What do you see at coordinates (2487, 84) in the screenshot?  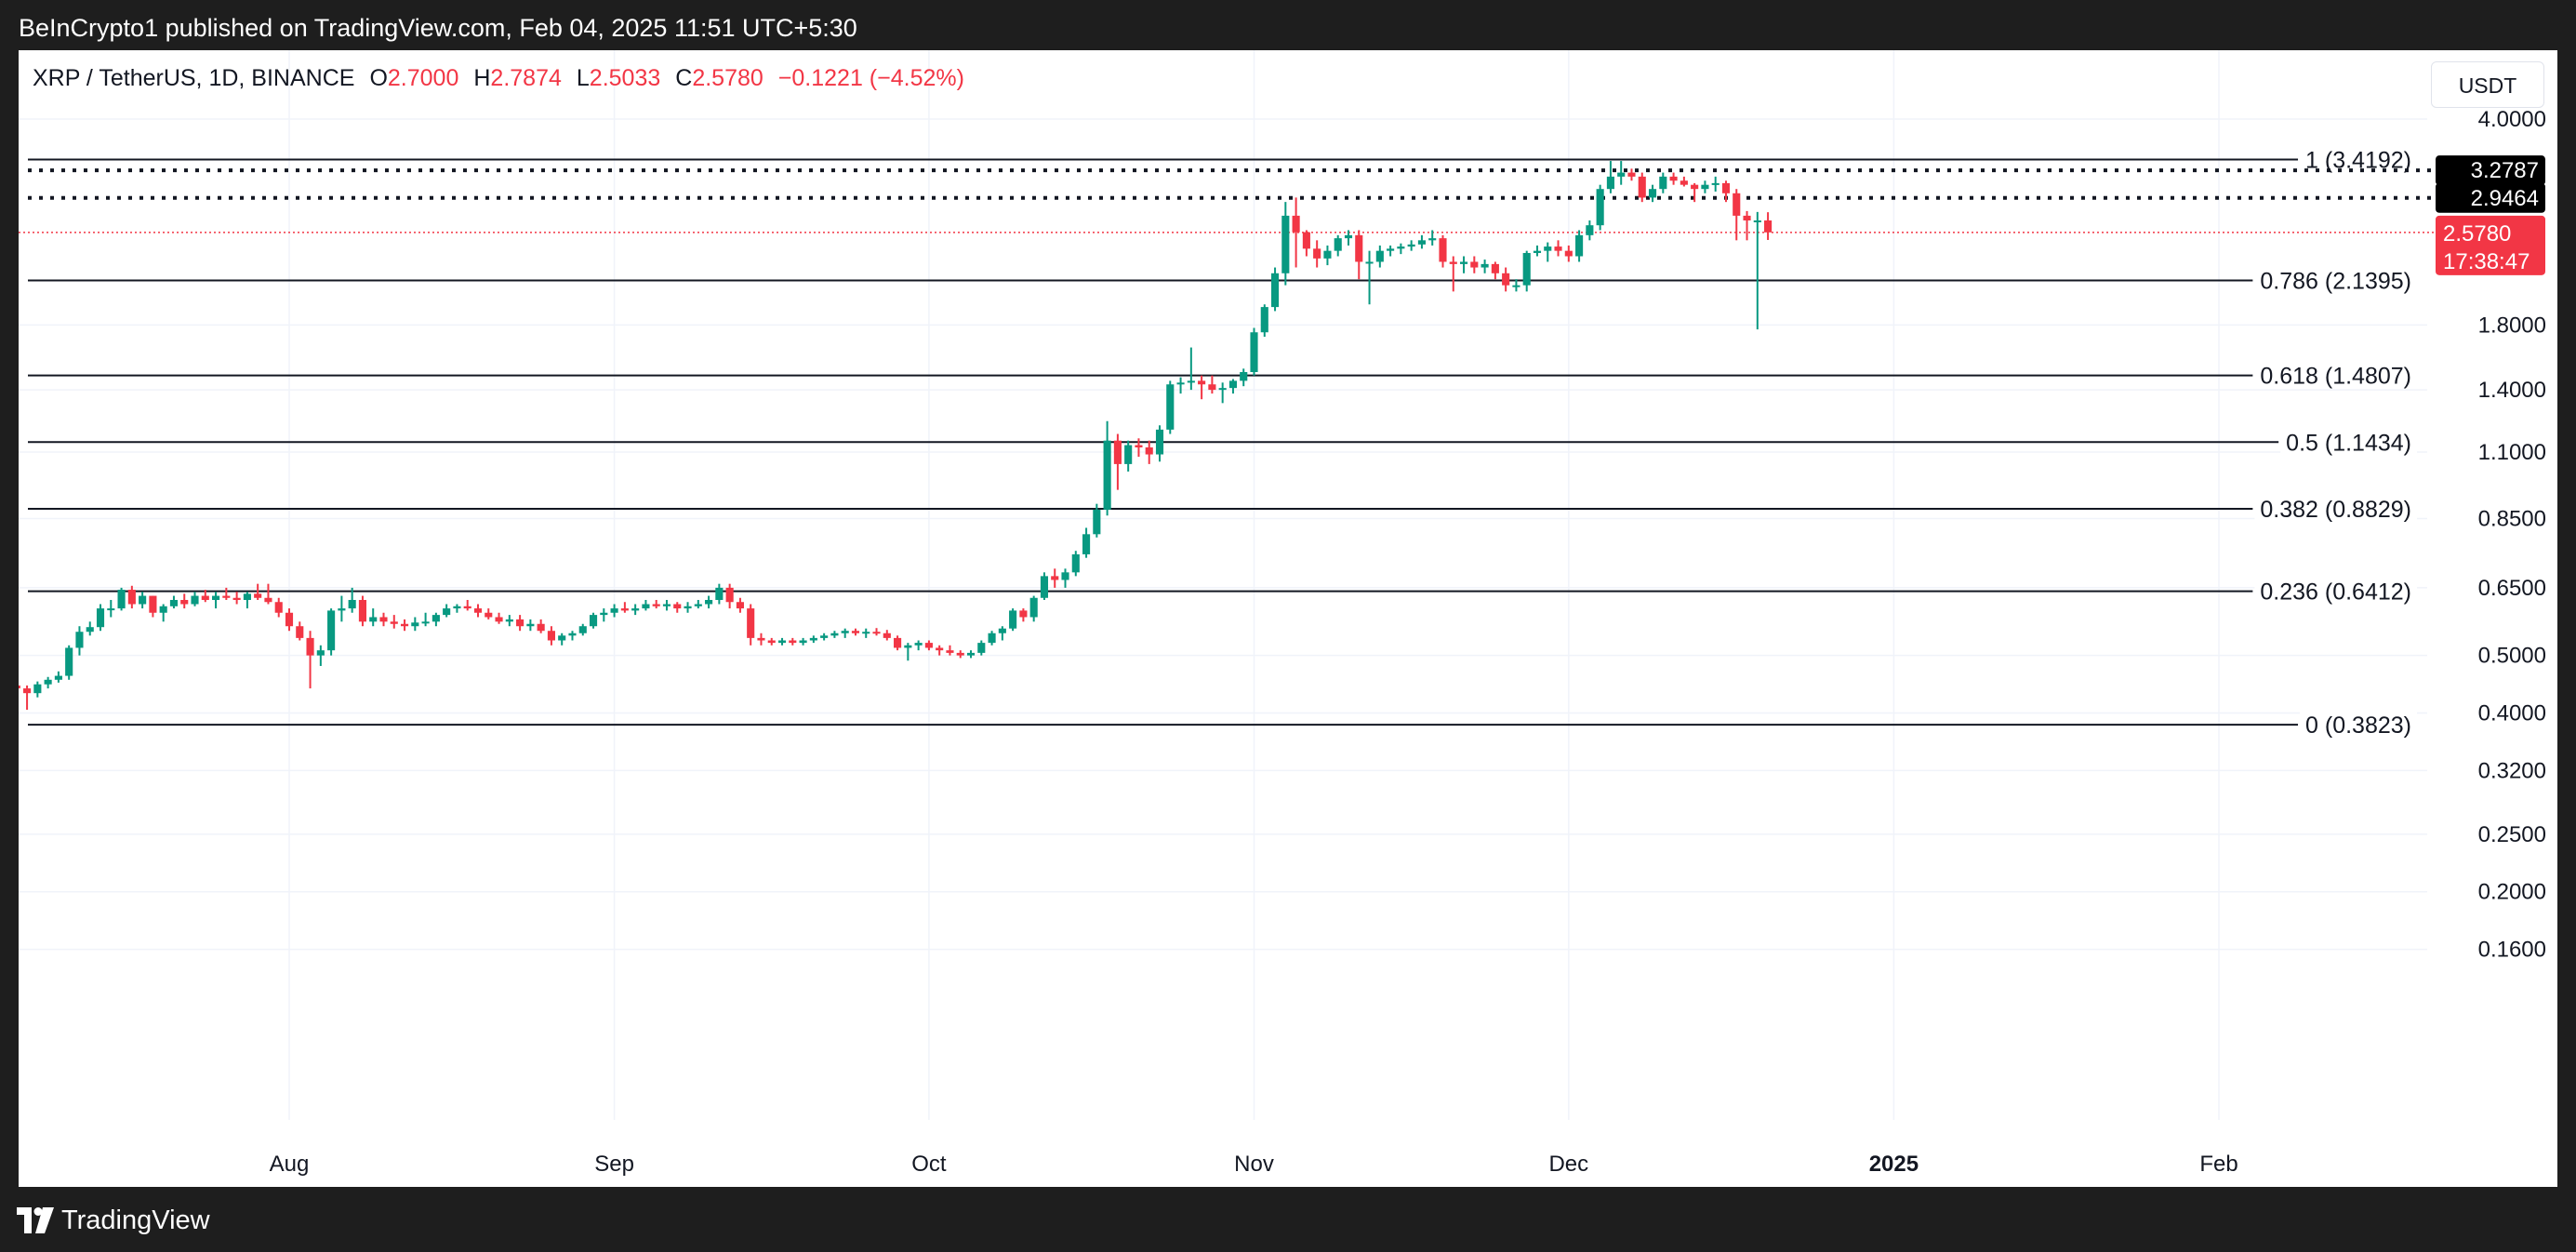 I see `currency-button: USDT` at bounding box center [2487, 84].